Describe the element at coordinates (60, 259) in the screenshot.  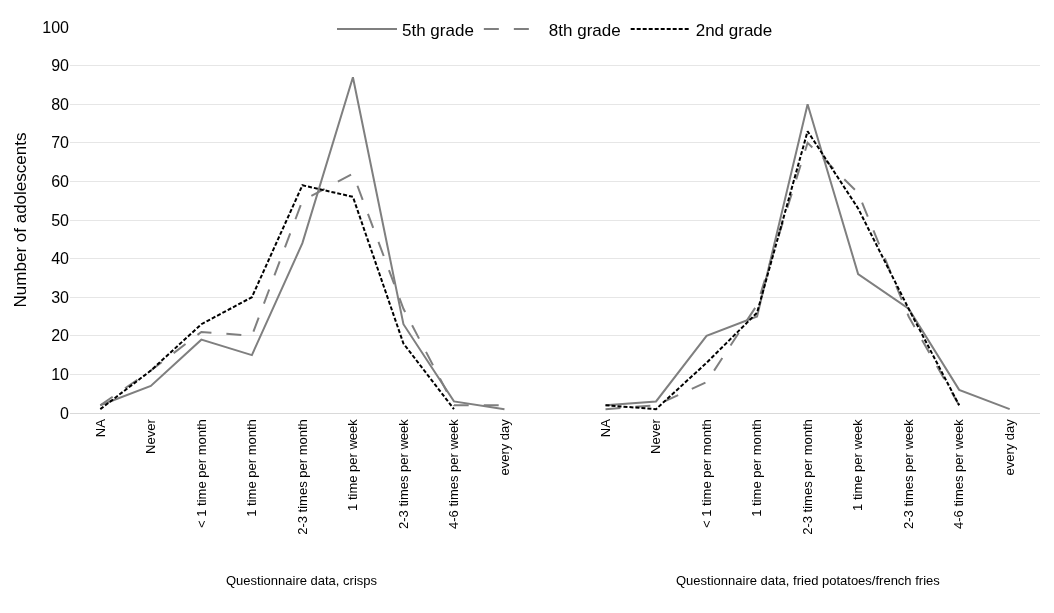
I see `y-tick-label: 40` at that location.